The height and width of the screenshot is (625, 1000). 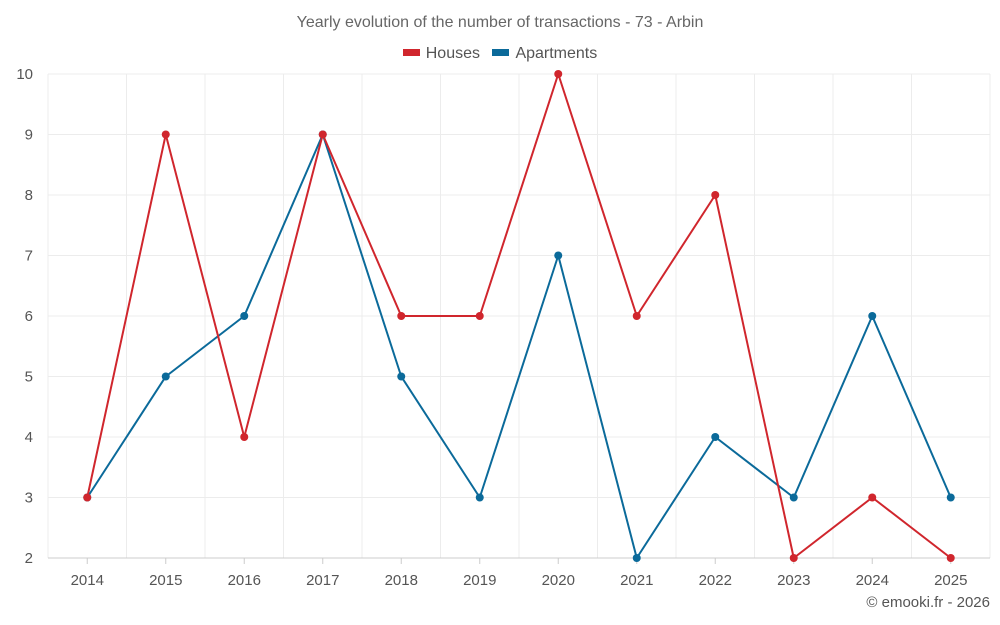 I want to click on data-point-houses-2018, so click(x=401, y=316).